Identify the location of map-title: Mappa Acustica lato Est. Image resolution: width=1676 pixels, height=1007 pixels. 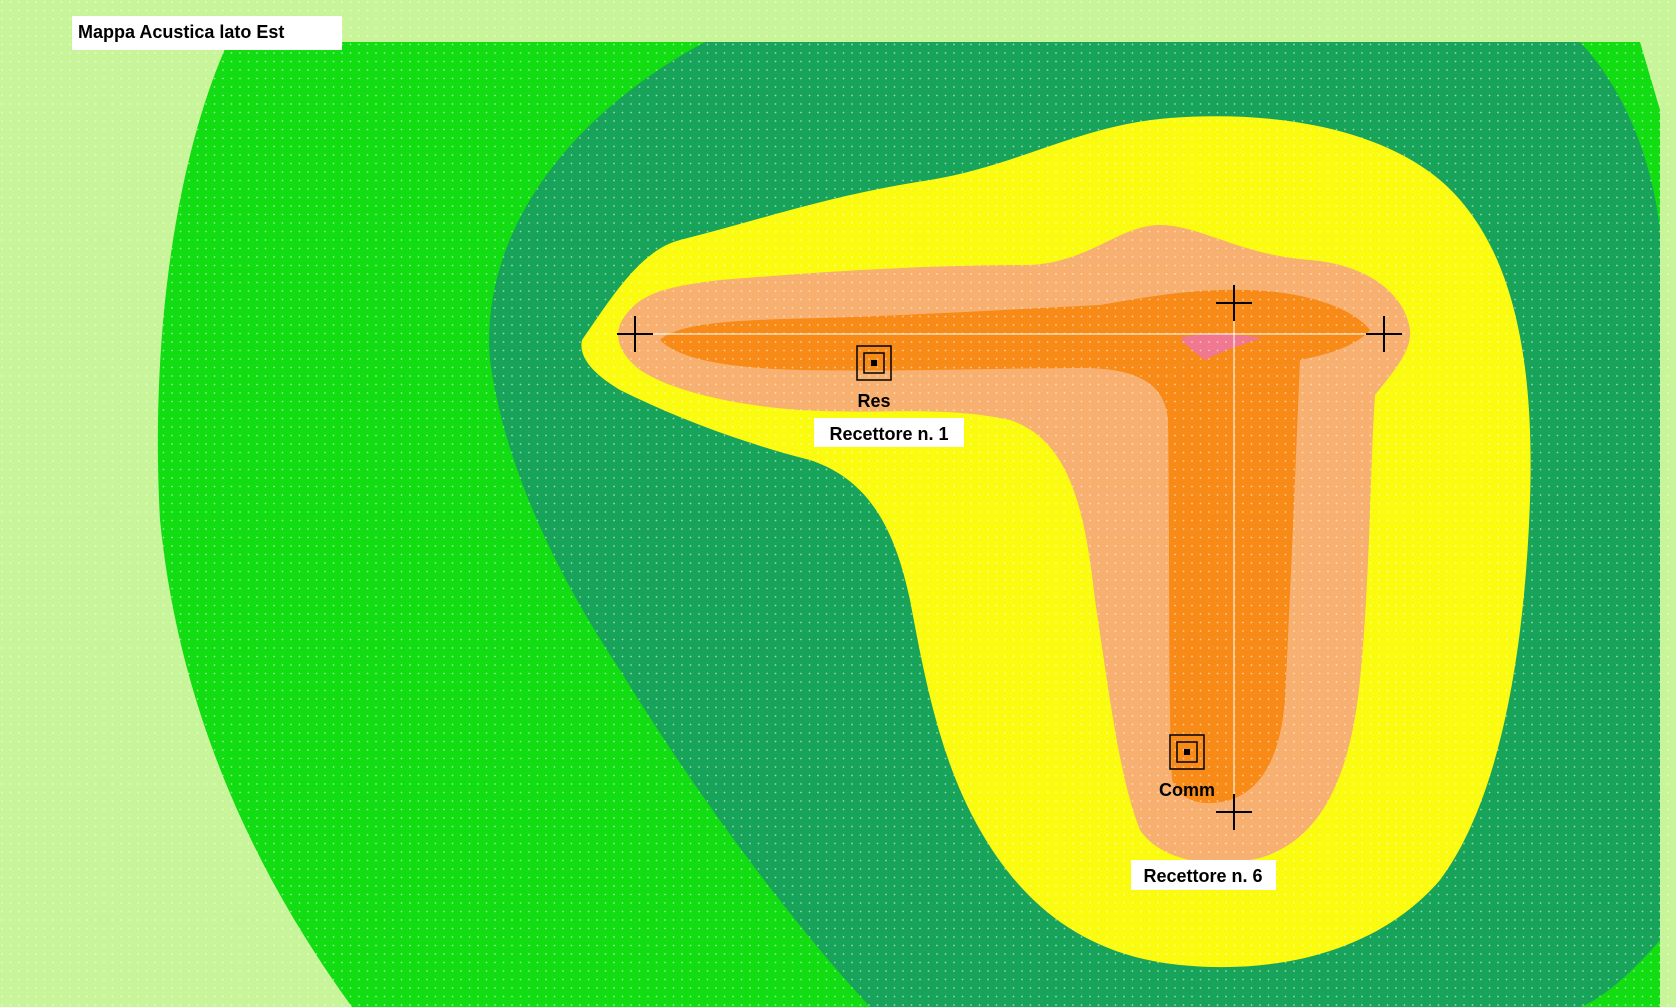
(181, 32).